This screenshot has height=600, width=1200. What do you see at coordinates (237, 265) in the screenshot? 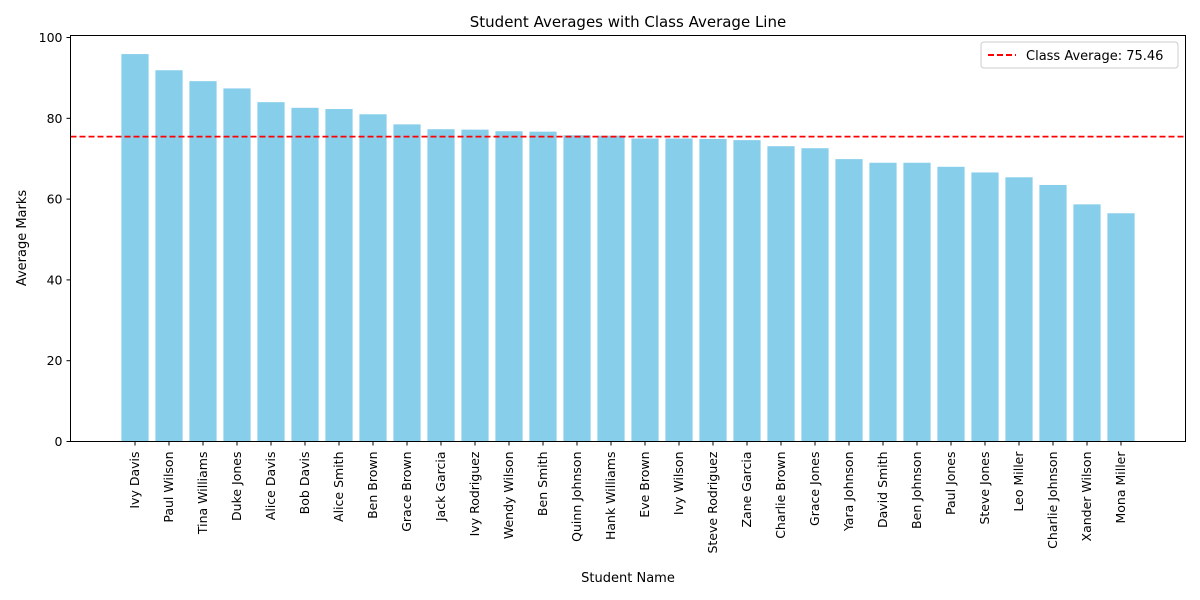
I see `bar-duke-jones` at bounding box center [237, 265].